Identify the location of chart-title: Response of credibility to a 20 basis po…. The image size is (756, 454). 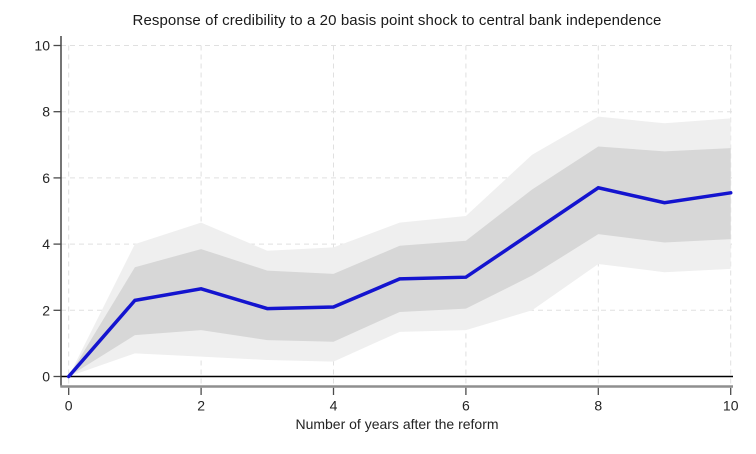
(397, 20).